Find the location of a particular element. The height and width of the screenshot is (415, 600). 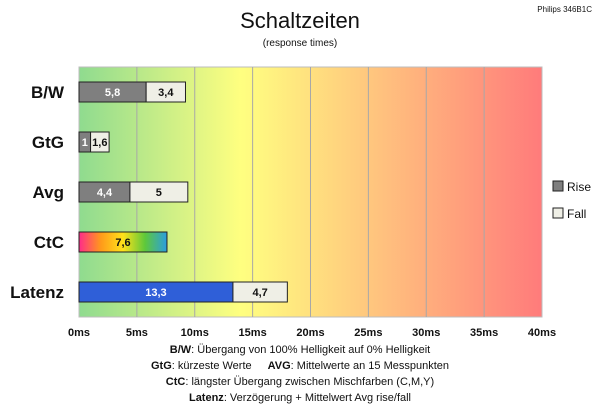

bar-rise-label: 7,6 is located at coordinates (122, 243).